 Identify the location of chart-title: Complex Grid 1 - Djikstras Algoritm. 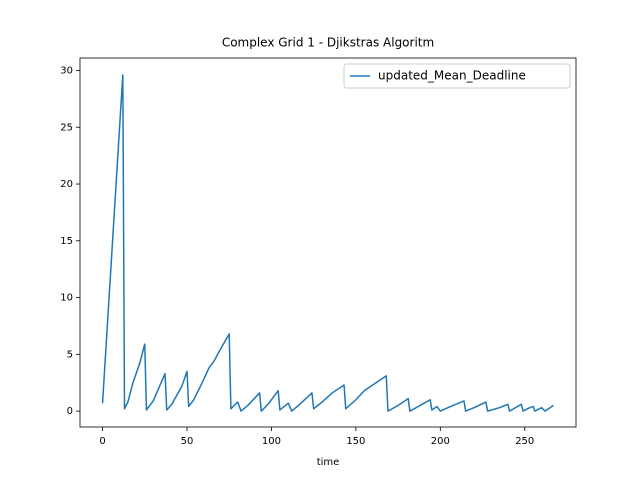
(328, 43).